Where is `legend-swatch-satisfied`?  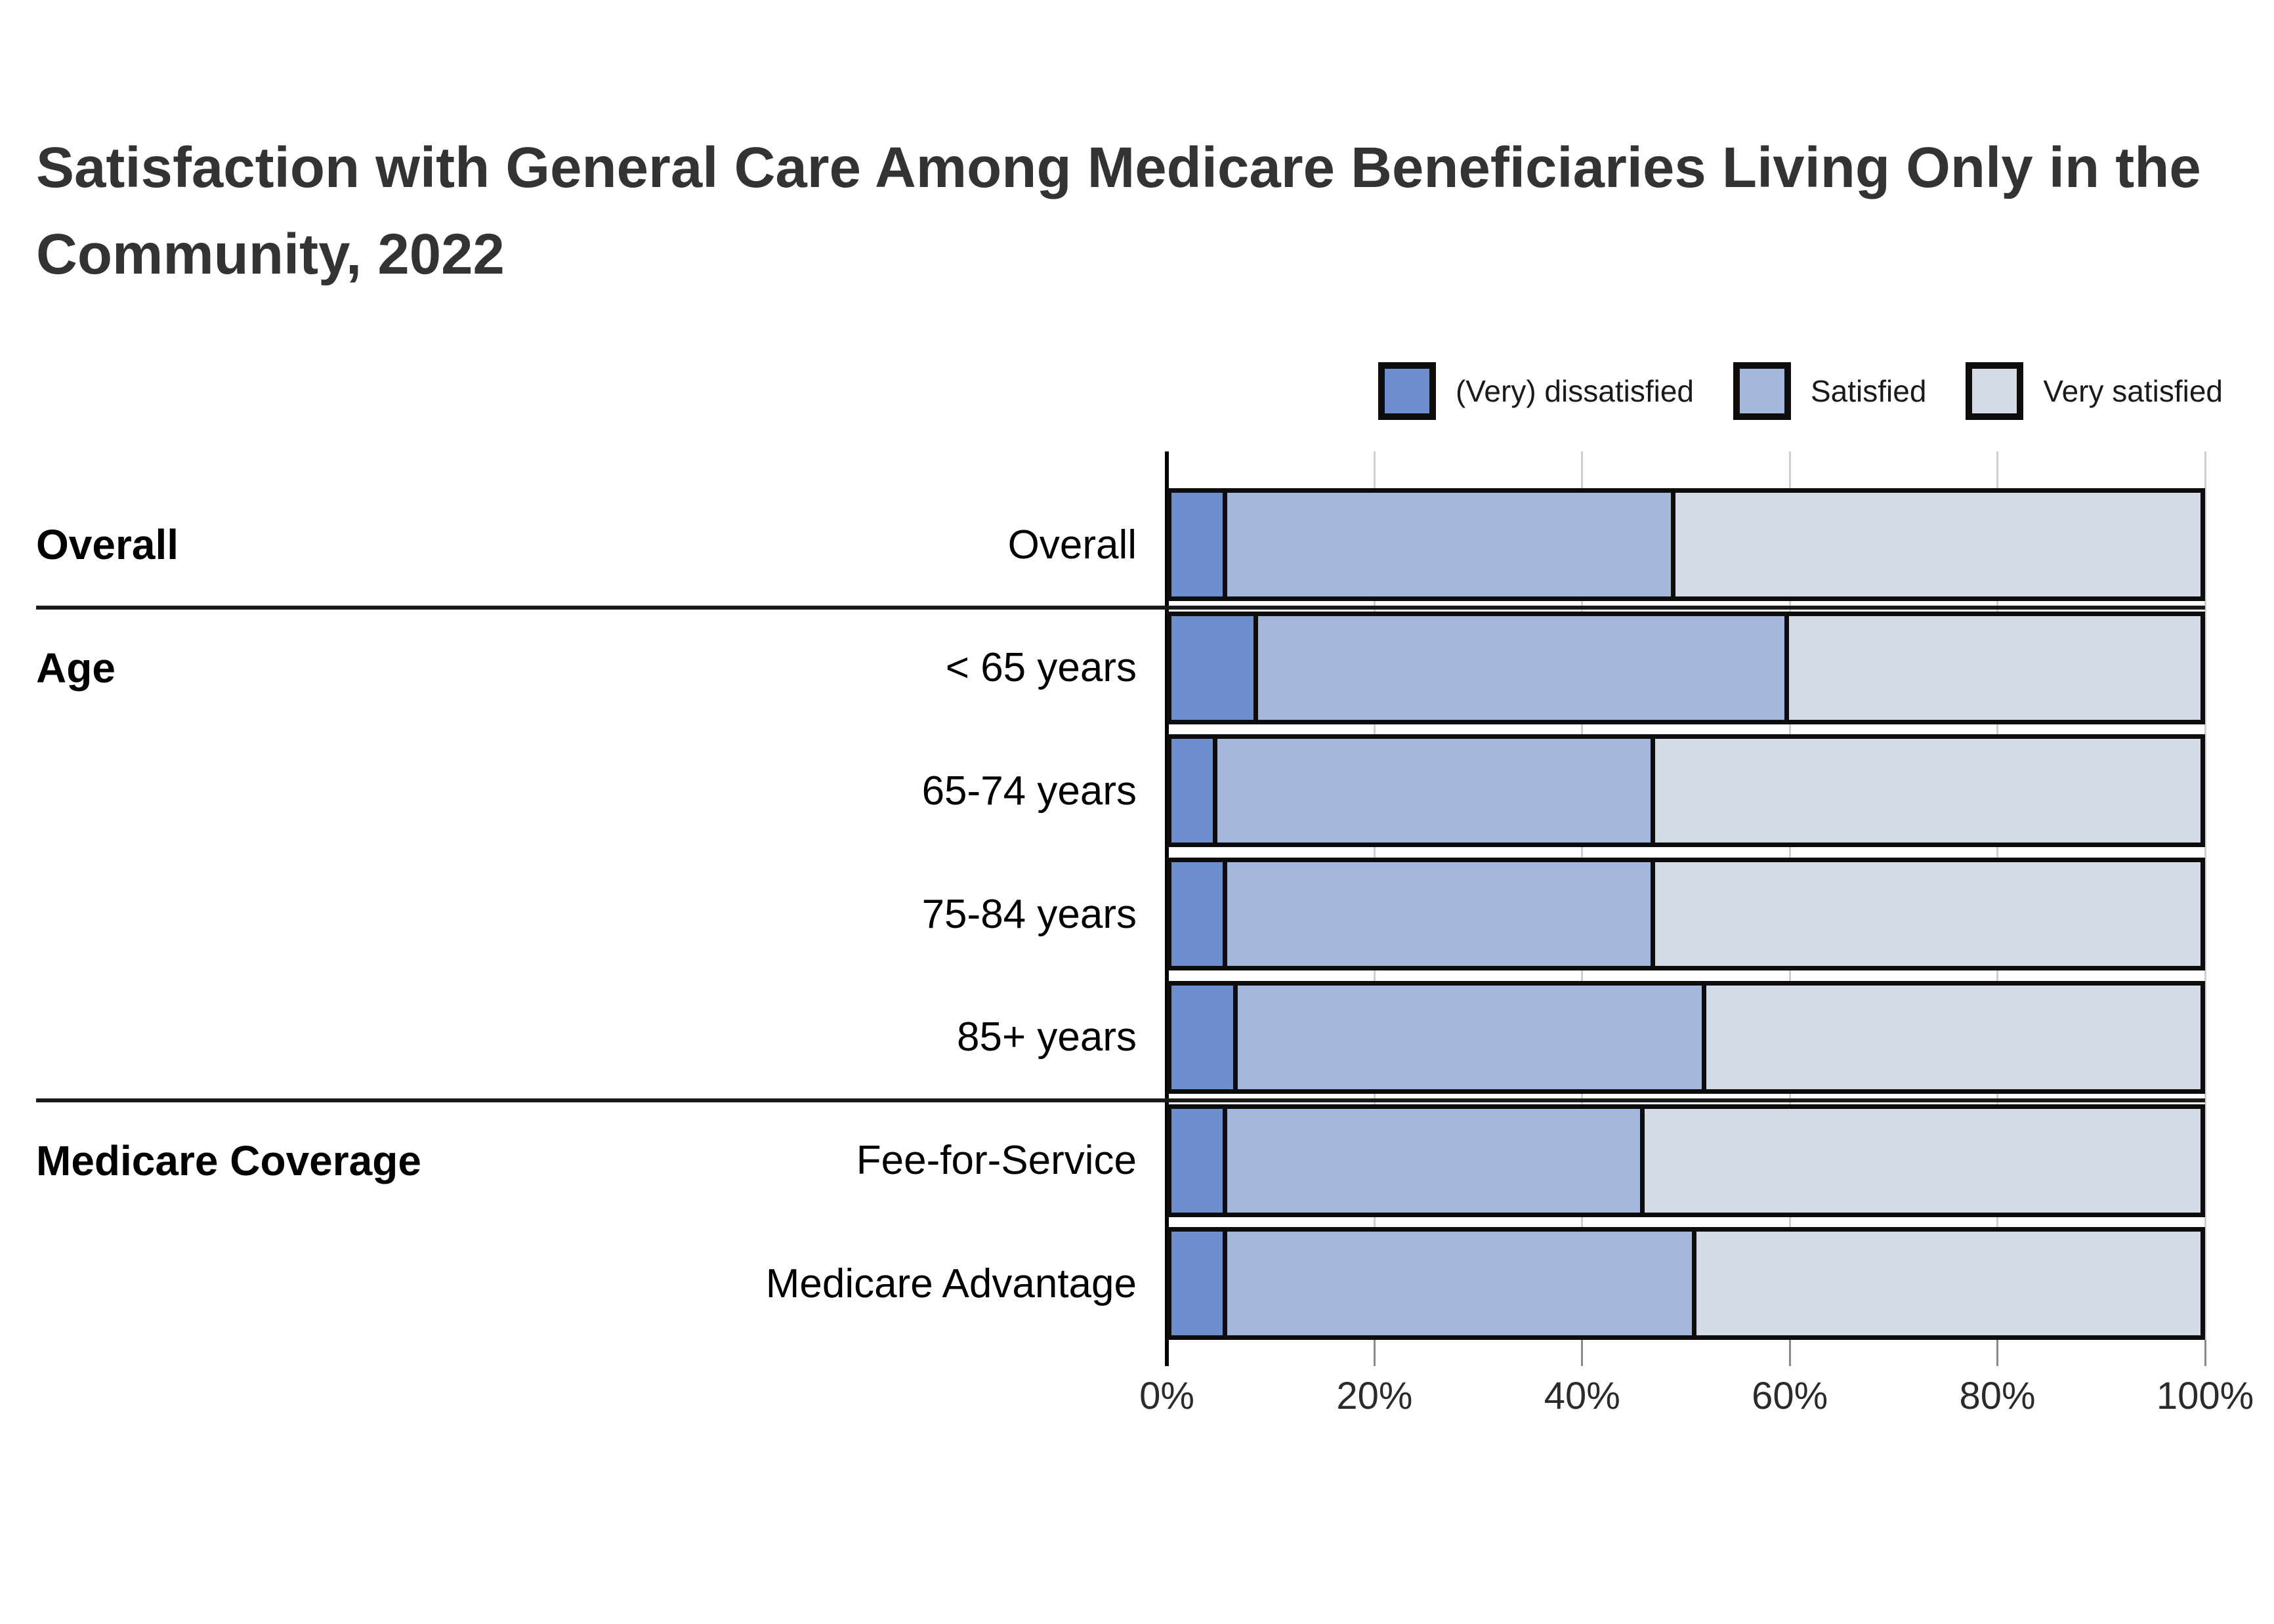 legend-swatch-satisfied is located at coordinates (1762, 391).